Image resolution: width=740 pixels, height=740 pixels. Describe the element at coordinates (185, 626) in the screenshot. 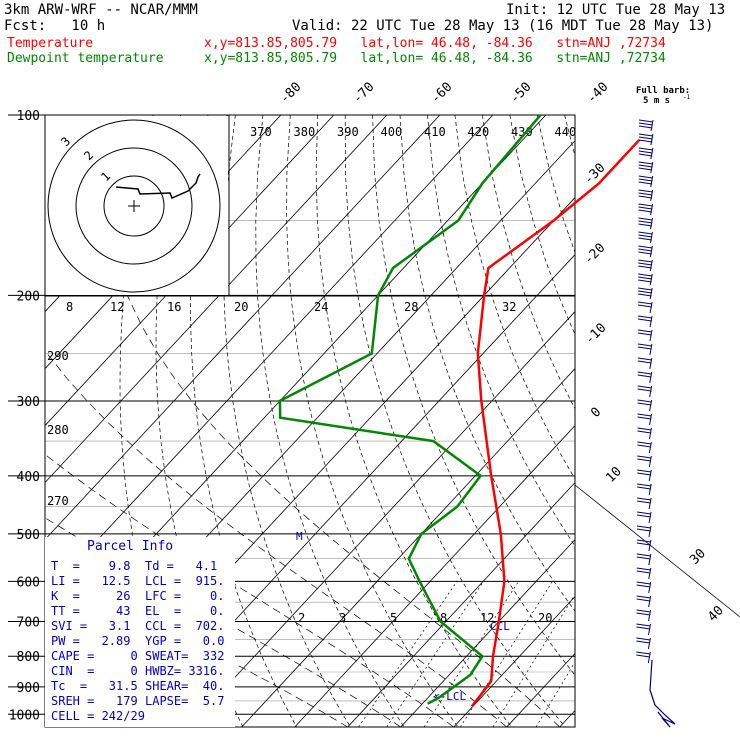

I see `parcel-row-right: CCL = 702.` at that location.